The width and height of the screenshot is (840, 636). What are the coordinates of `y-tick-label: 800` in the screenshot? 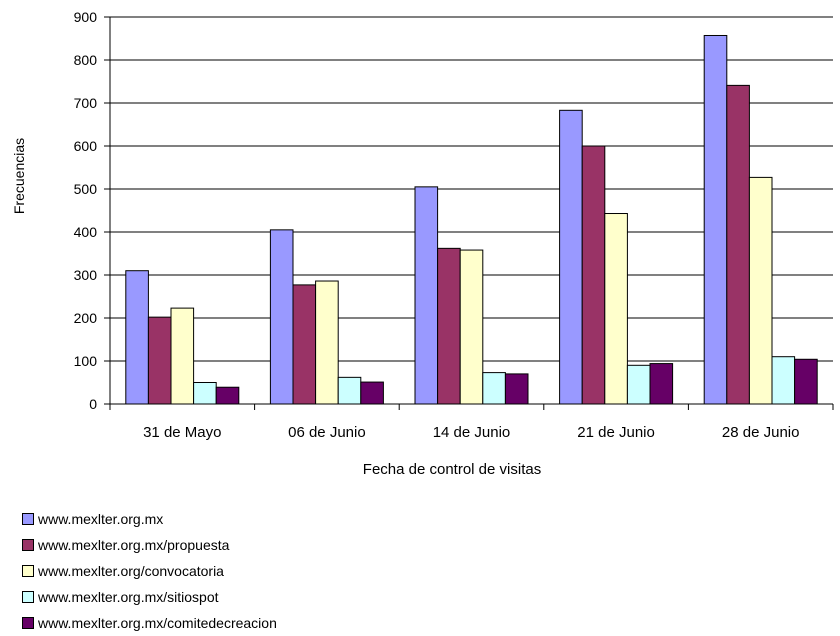 It's located at (86, 60).